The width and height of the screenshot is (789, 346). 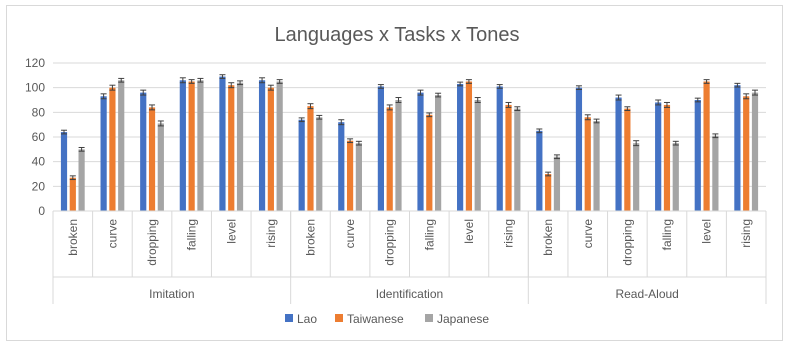 I want to click on bar-japanese-read-aloud-level, so click(x=715, y=173).